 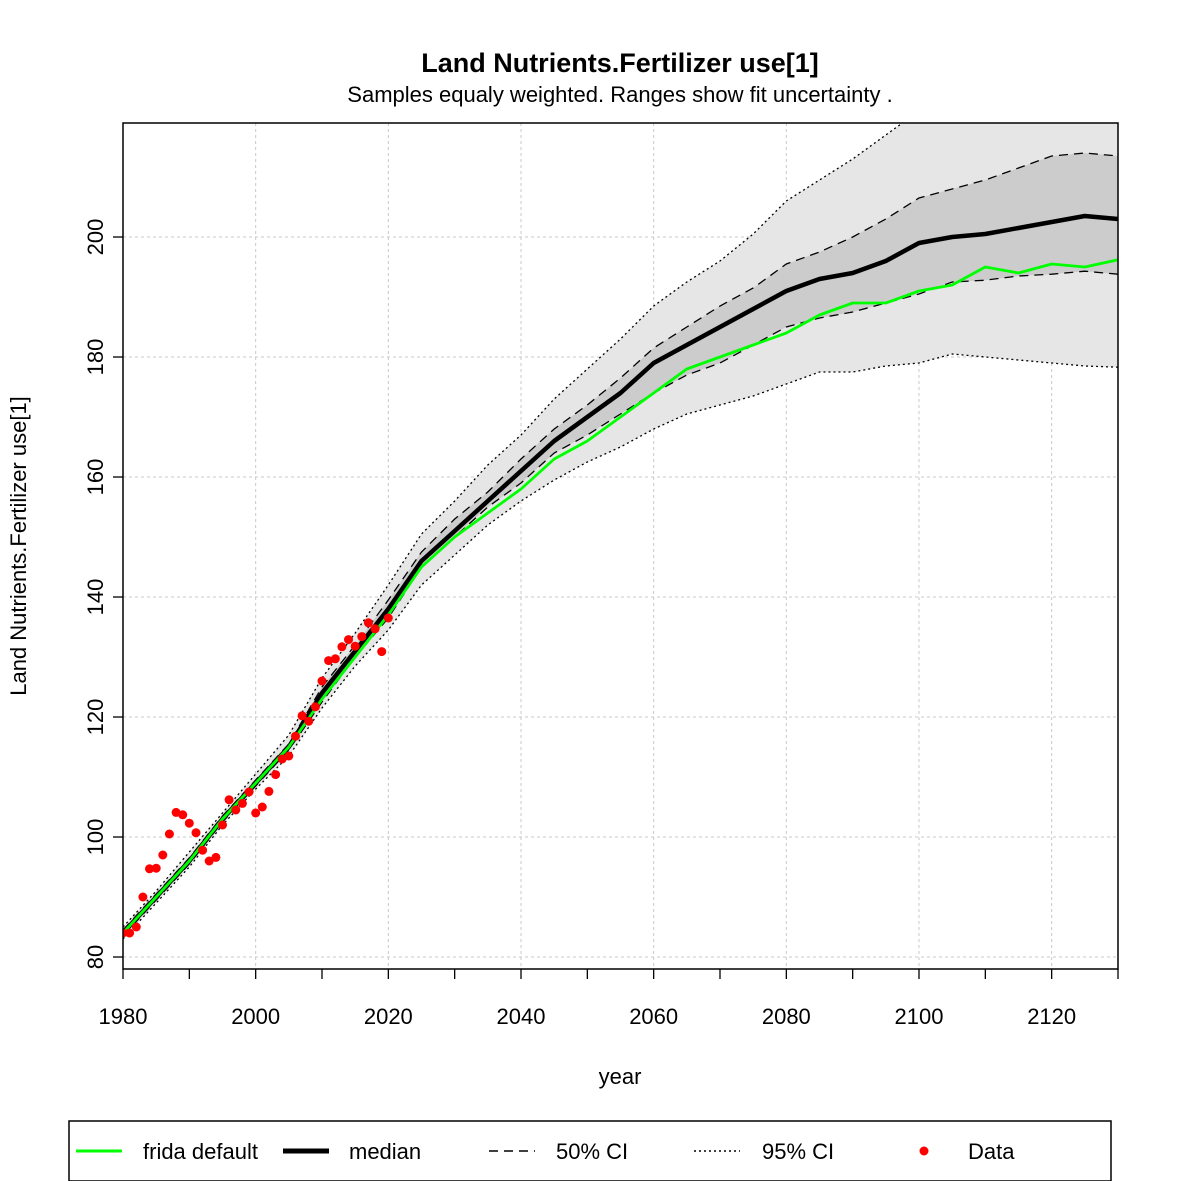 I want to click on data-point-2015, so click(x=355, y=646).